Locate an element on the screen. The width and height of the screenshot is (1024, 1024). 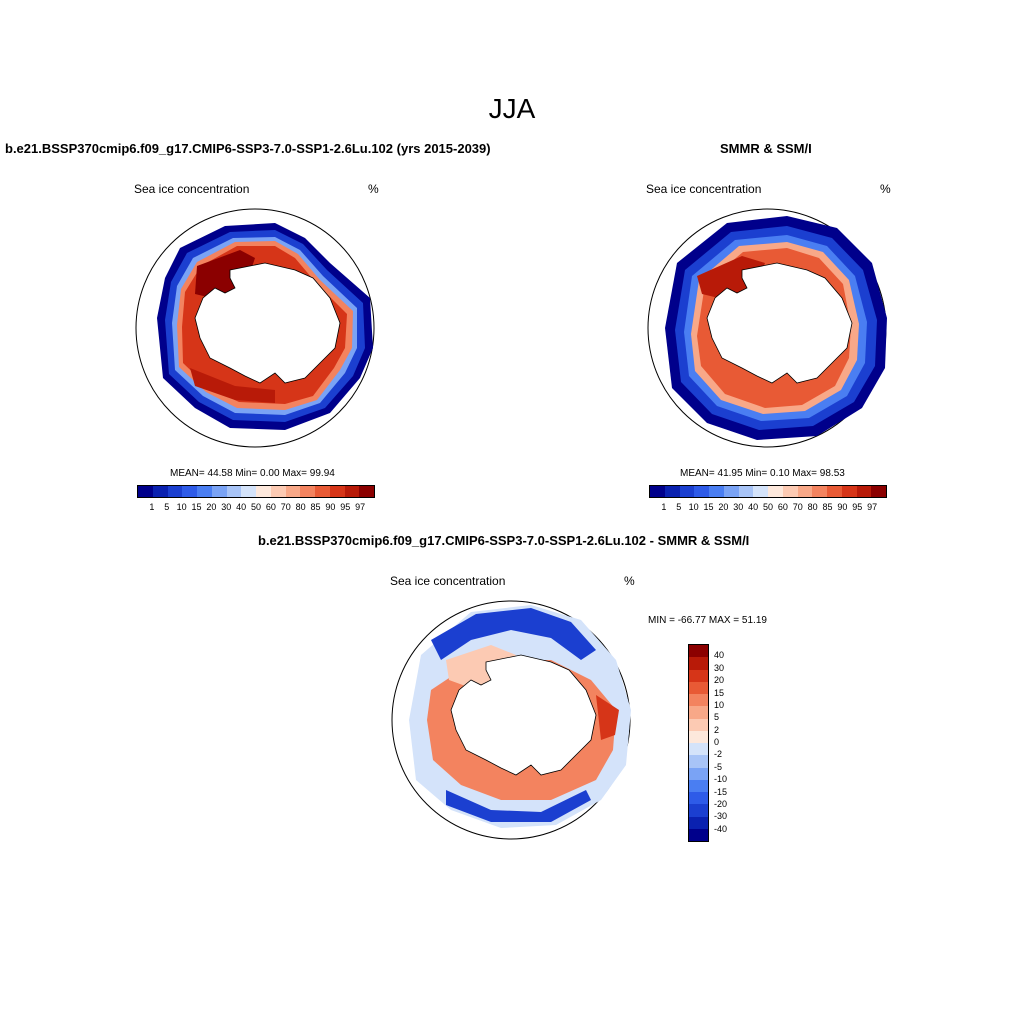
obs-panel-title: SMMR & SSM/I is located at coordinates (766, 148).